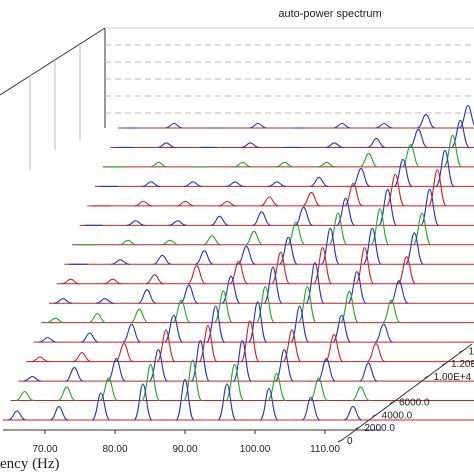 This screenshot has width=474, height=474. What do you see at coordinates (329, 14) in the screenshot?
I see `chart-title: auto-power spectrum` at bounding box center [329, 14].